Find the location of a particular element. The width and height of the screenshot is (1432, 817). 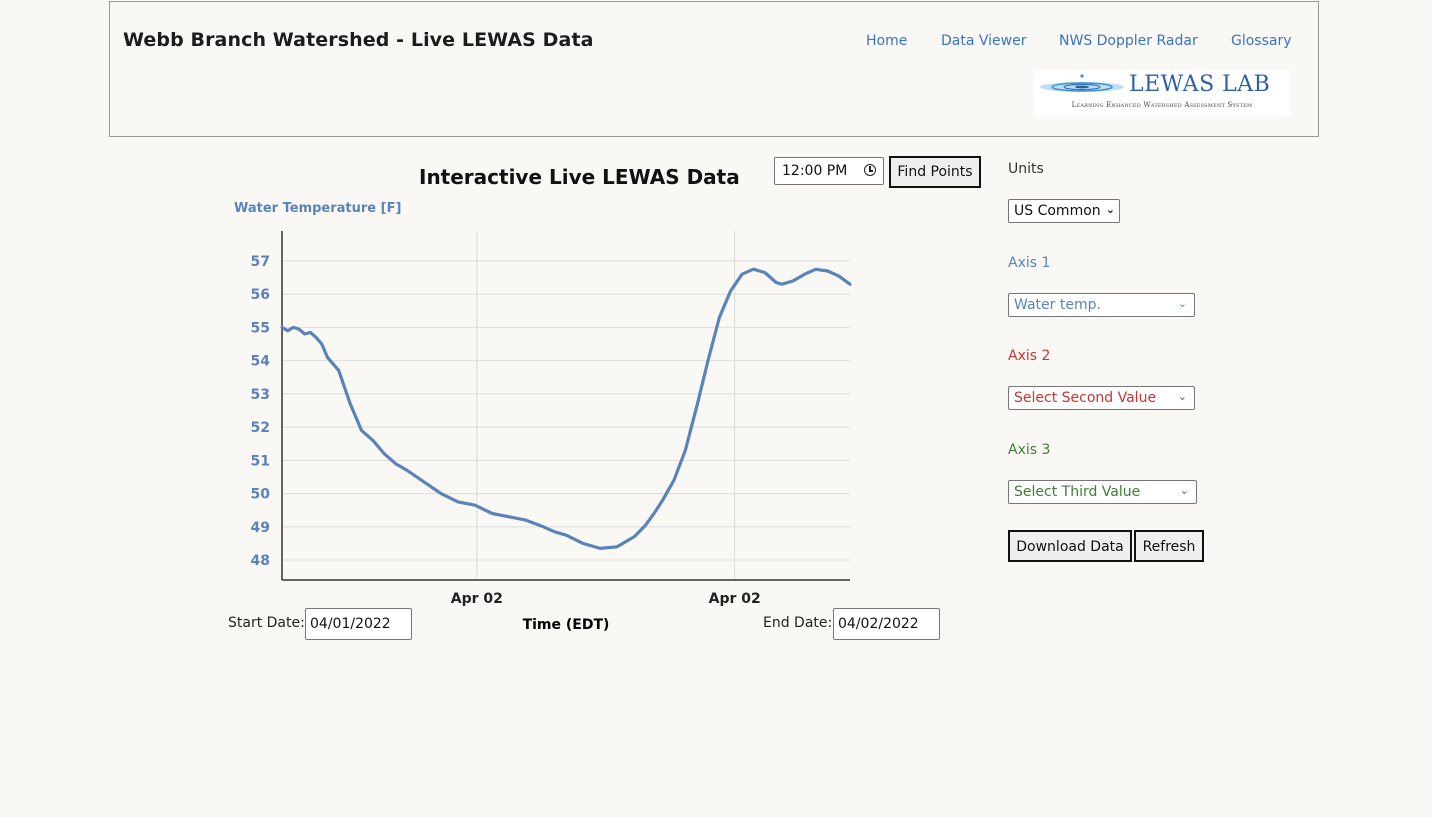

y-tick-label: 56 is located at coordinates (260, 295).